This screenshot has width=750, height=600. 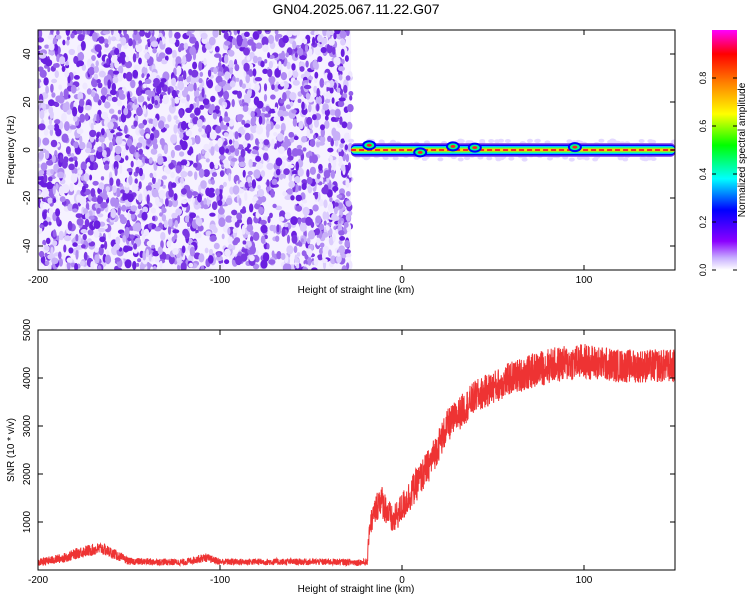 I want to click on colorbar, so click(x=724, y=150).